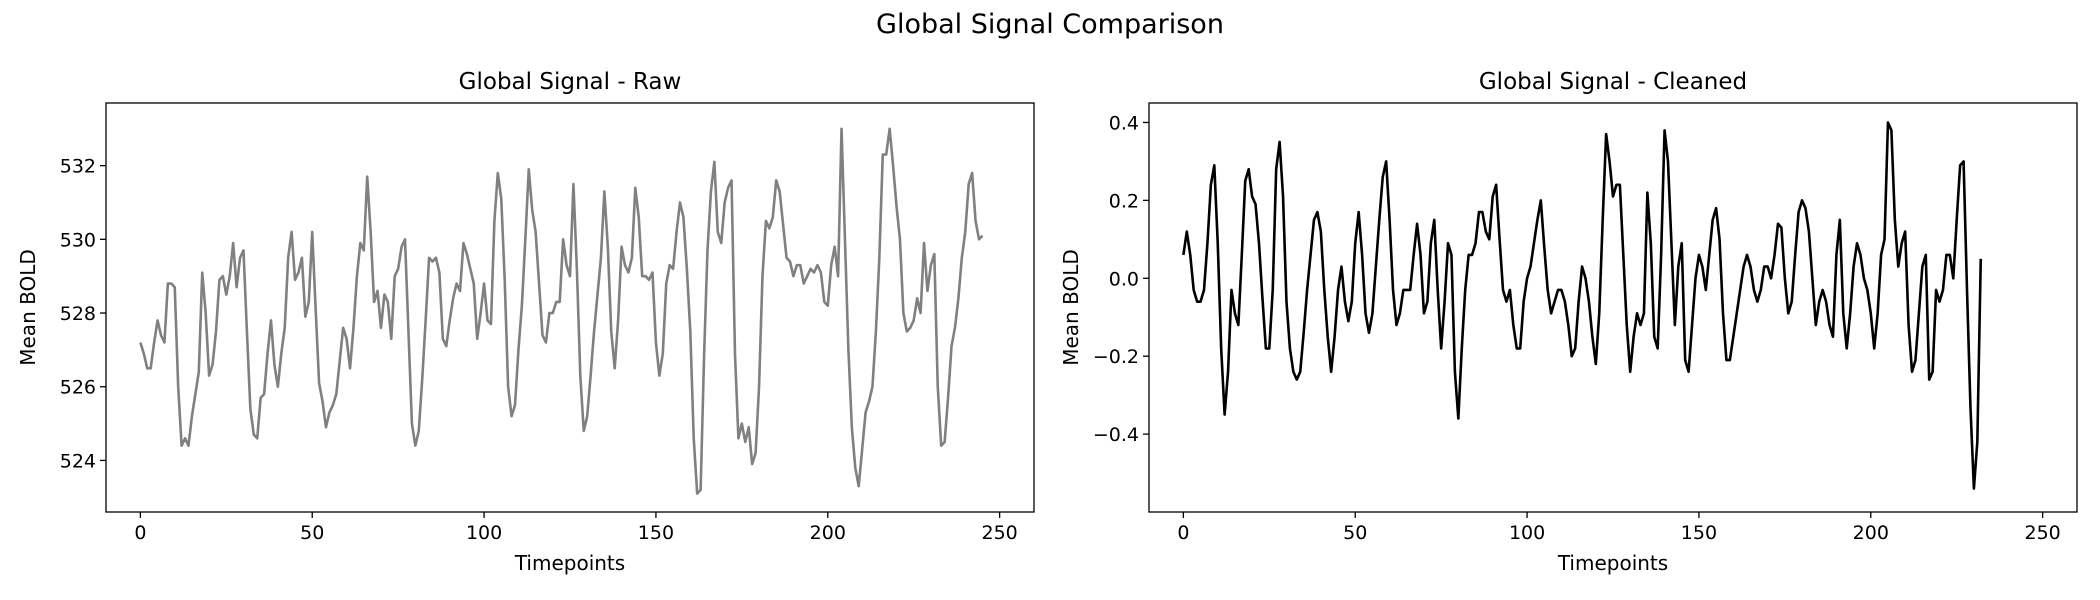 The height and width of the screenshot is (600, 2100). What do you see at coordinates (78, 240) in the screenshot?
I see `y-tick-label: 530` at bounding box center [78, 240].